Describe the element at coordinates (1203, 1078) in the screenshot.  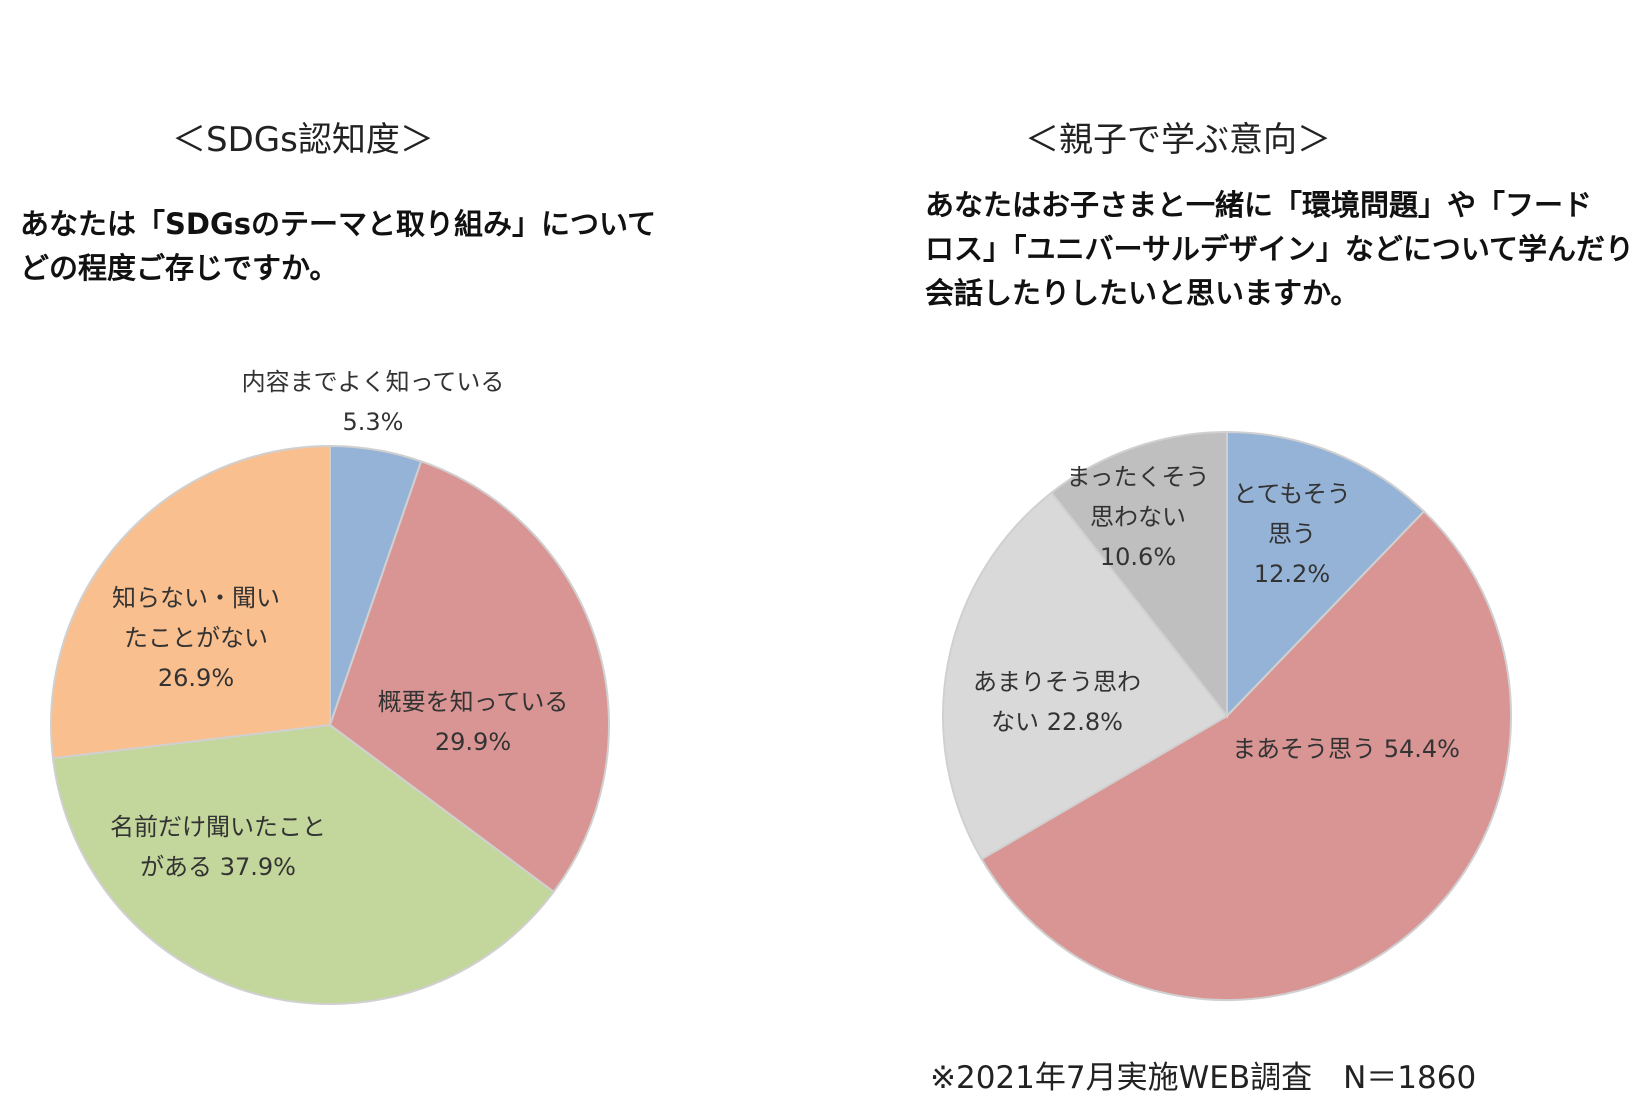
I see `survey-footnote: ※2021年7月実施WEB調査 N＝1860` at that location.